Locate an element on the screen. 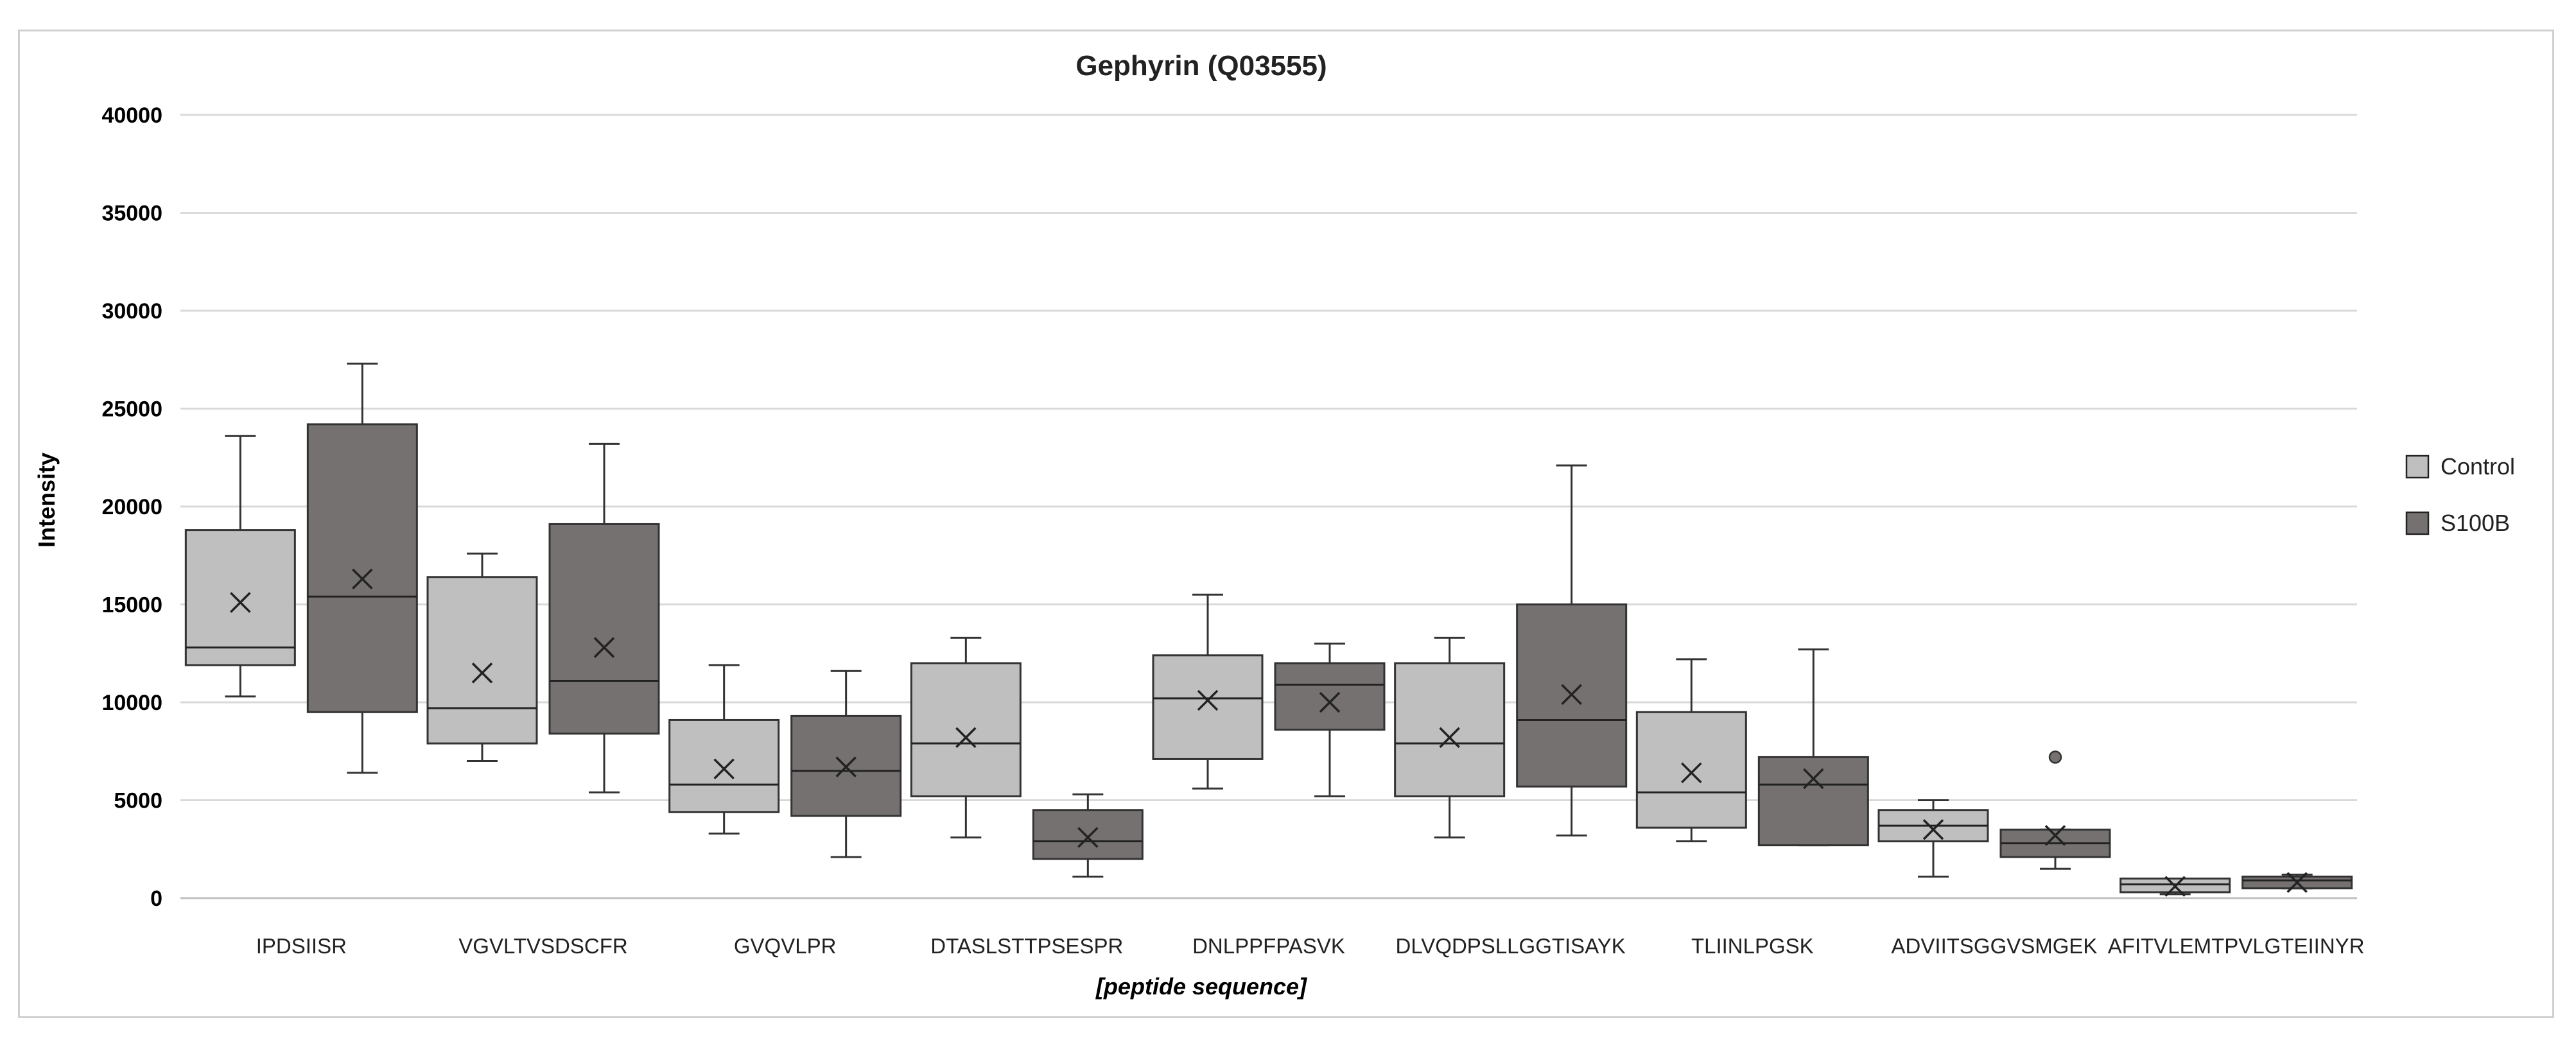 The image size is (2576, 1040). box-control-tliinlpgsk is located at coordinates (1691, 750).